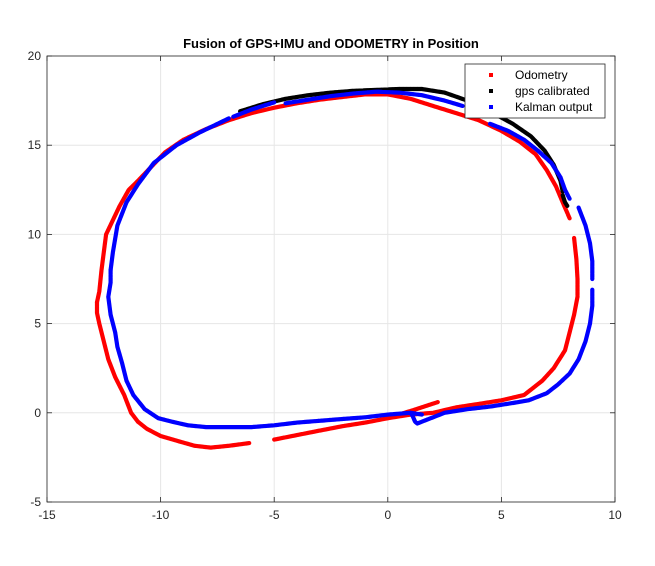 The height and width of the screenshot is (566, 655). What do you see at coordinates (552, 91) in the screenshot?
I see `legend-label-gps-calibrated: gps calibrated` at bounding box center [552, 91].